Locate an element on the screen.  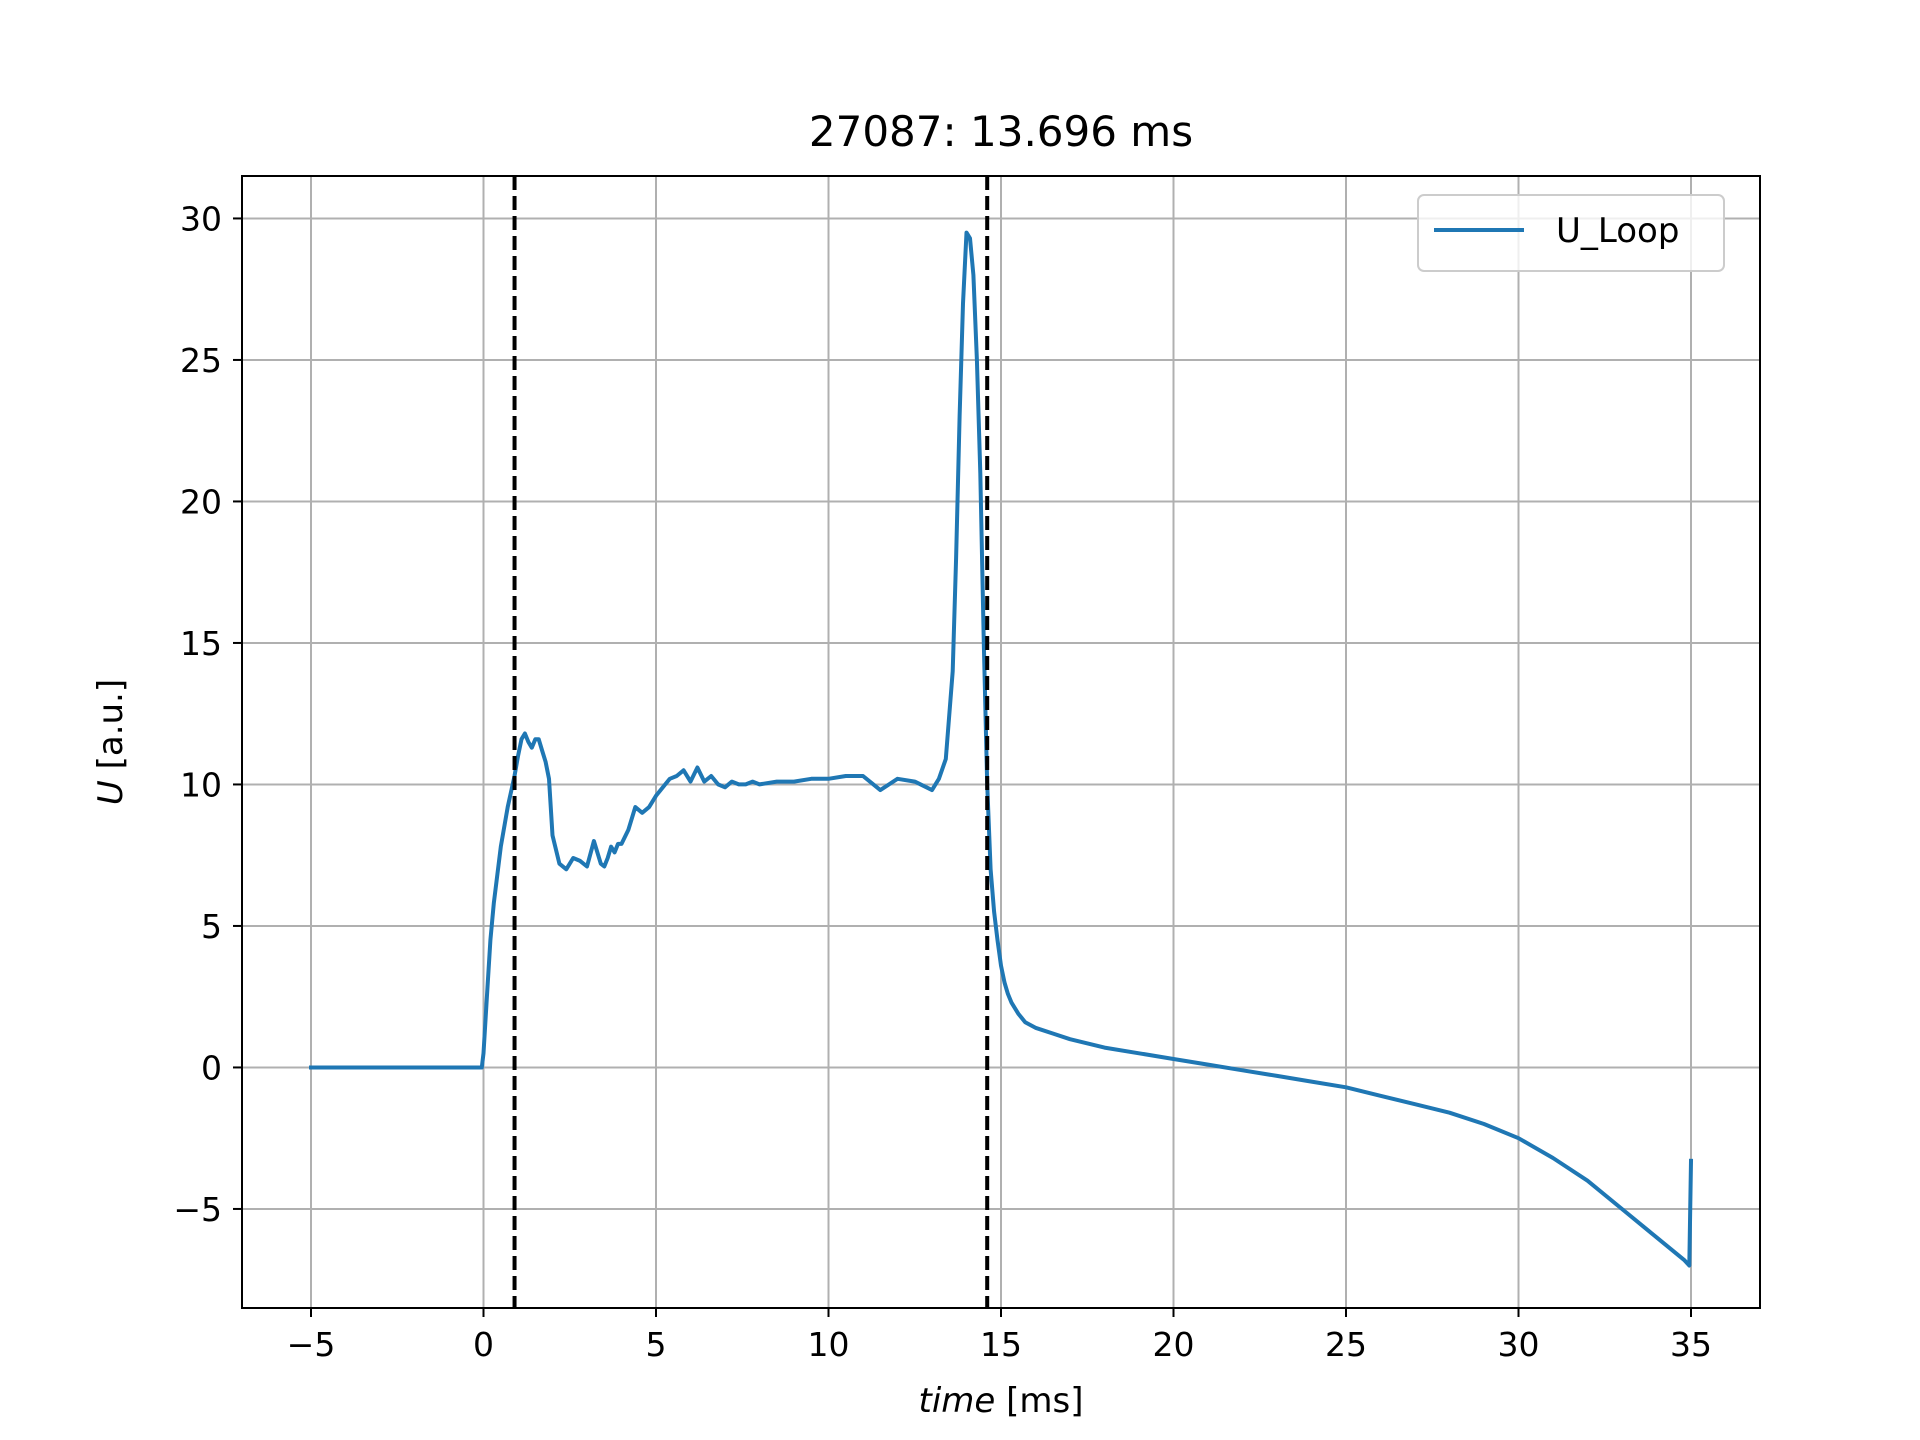
y-axis-label-italic: U is located at coordinates (111, 792).